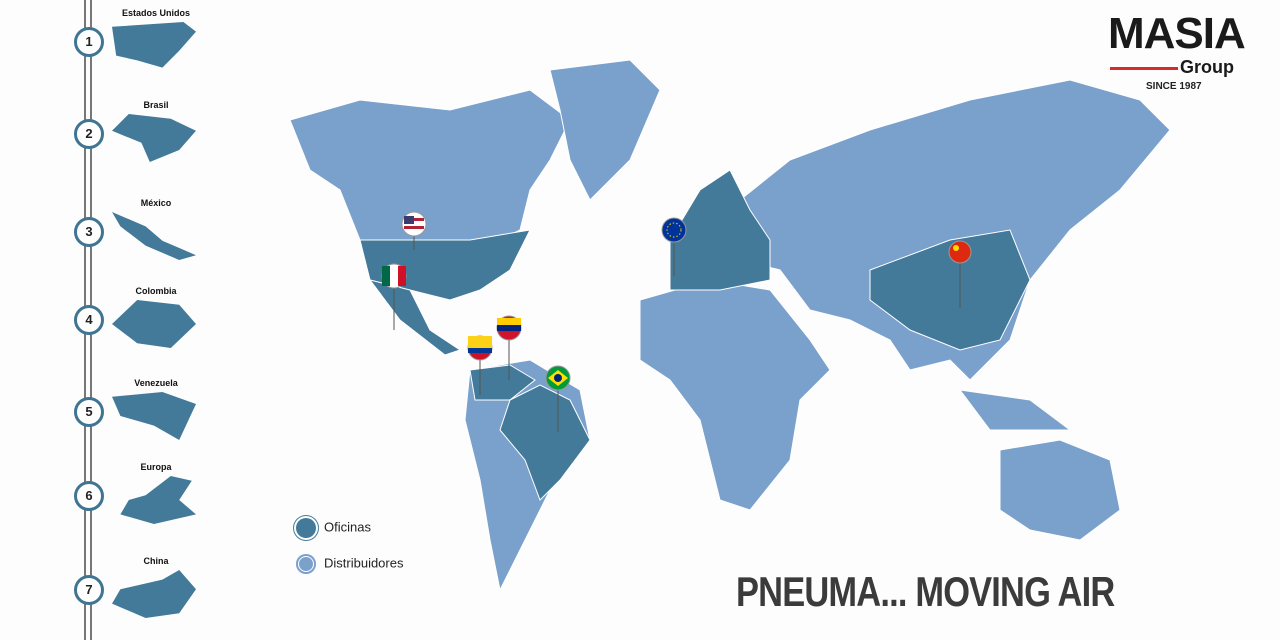 This screenshot has width=1280, height=640. I want to click on legend-offices: Oficinas, so click(333, 528).